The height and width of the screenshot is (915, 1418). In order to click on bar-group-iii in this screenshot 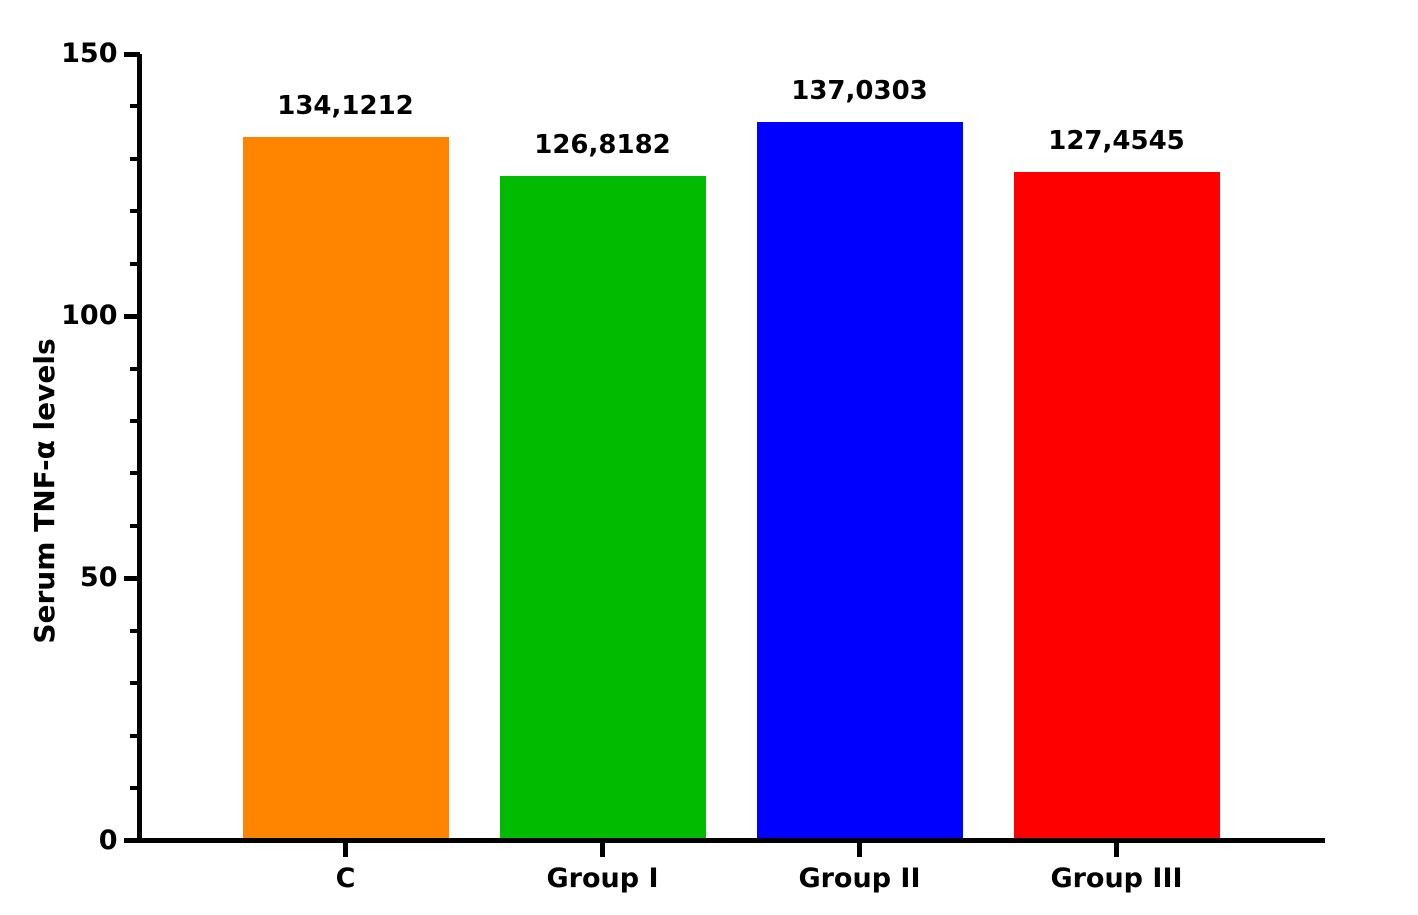, I will do `click(1116, 507)`.